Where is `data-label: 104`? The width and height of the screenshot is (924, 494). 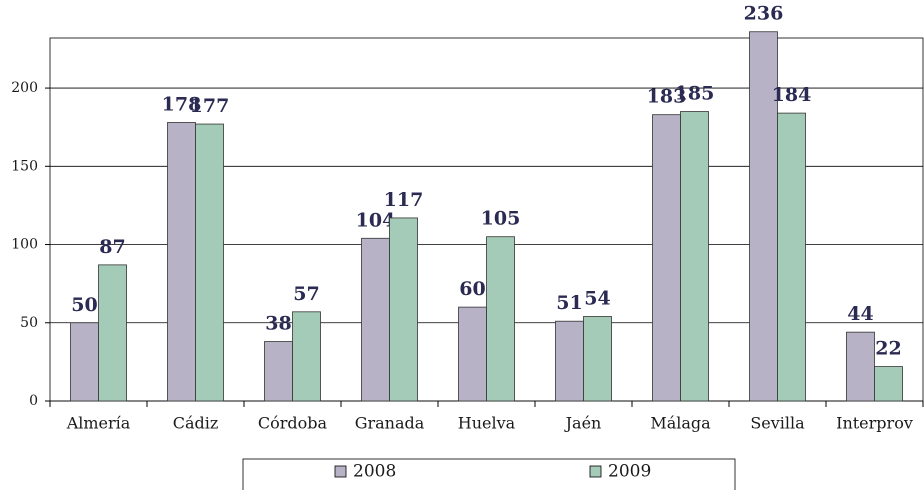 data-label: 104 is located at coordinates (376, 220).